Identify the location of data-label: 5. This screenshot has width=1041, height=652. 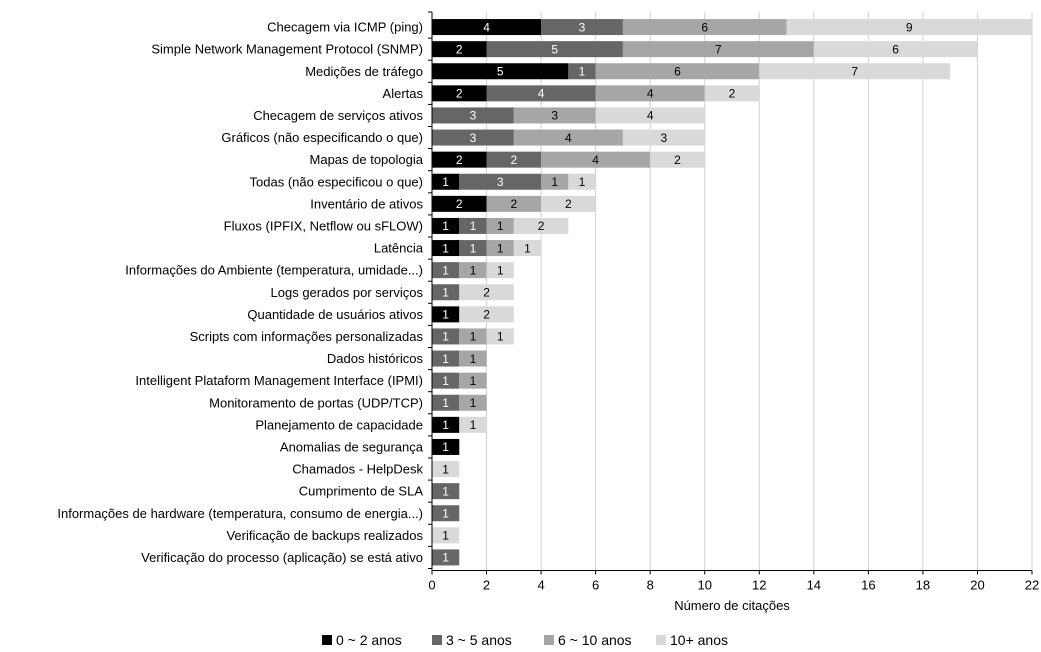
(500, 71).